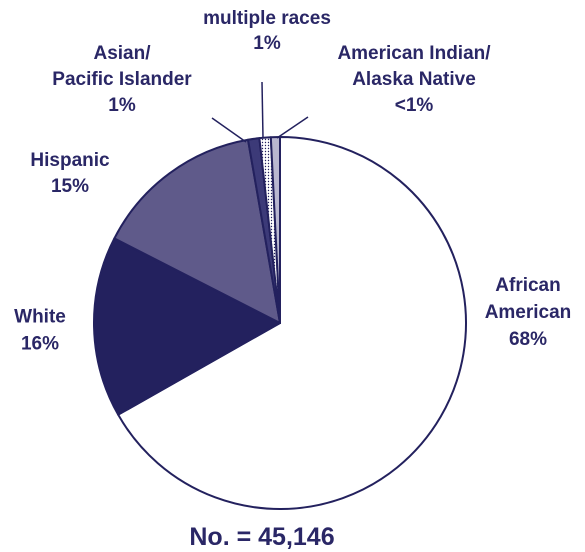  What do you see at coordinates (187, 326) in the screenshot?
I see `pie-slice-white` at bounding box center [187, 326].